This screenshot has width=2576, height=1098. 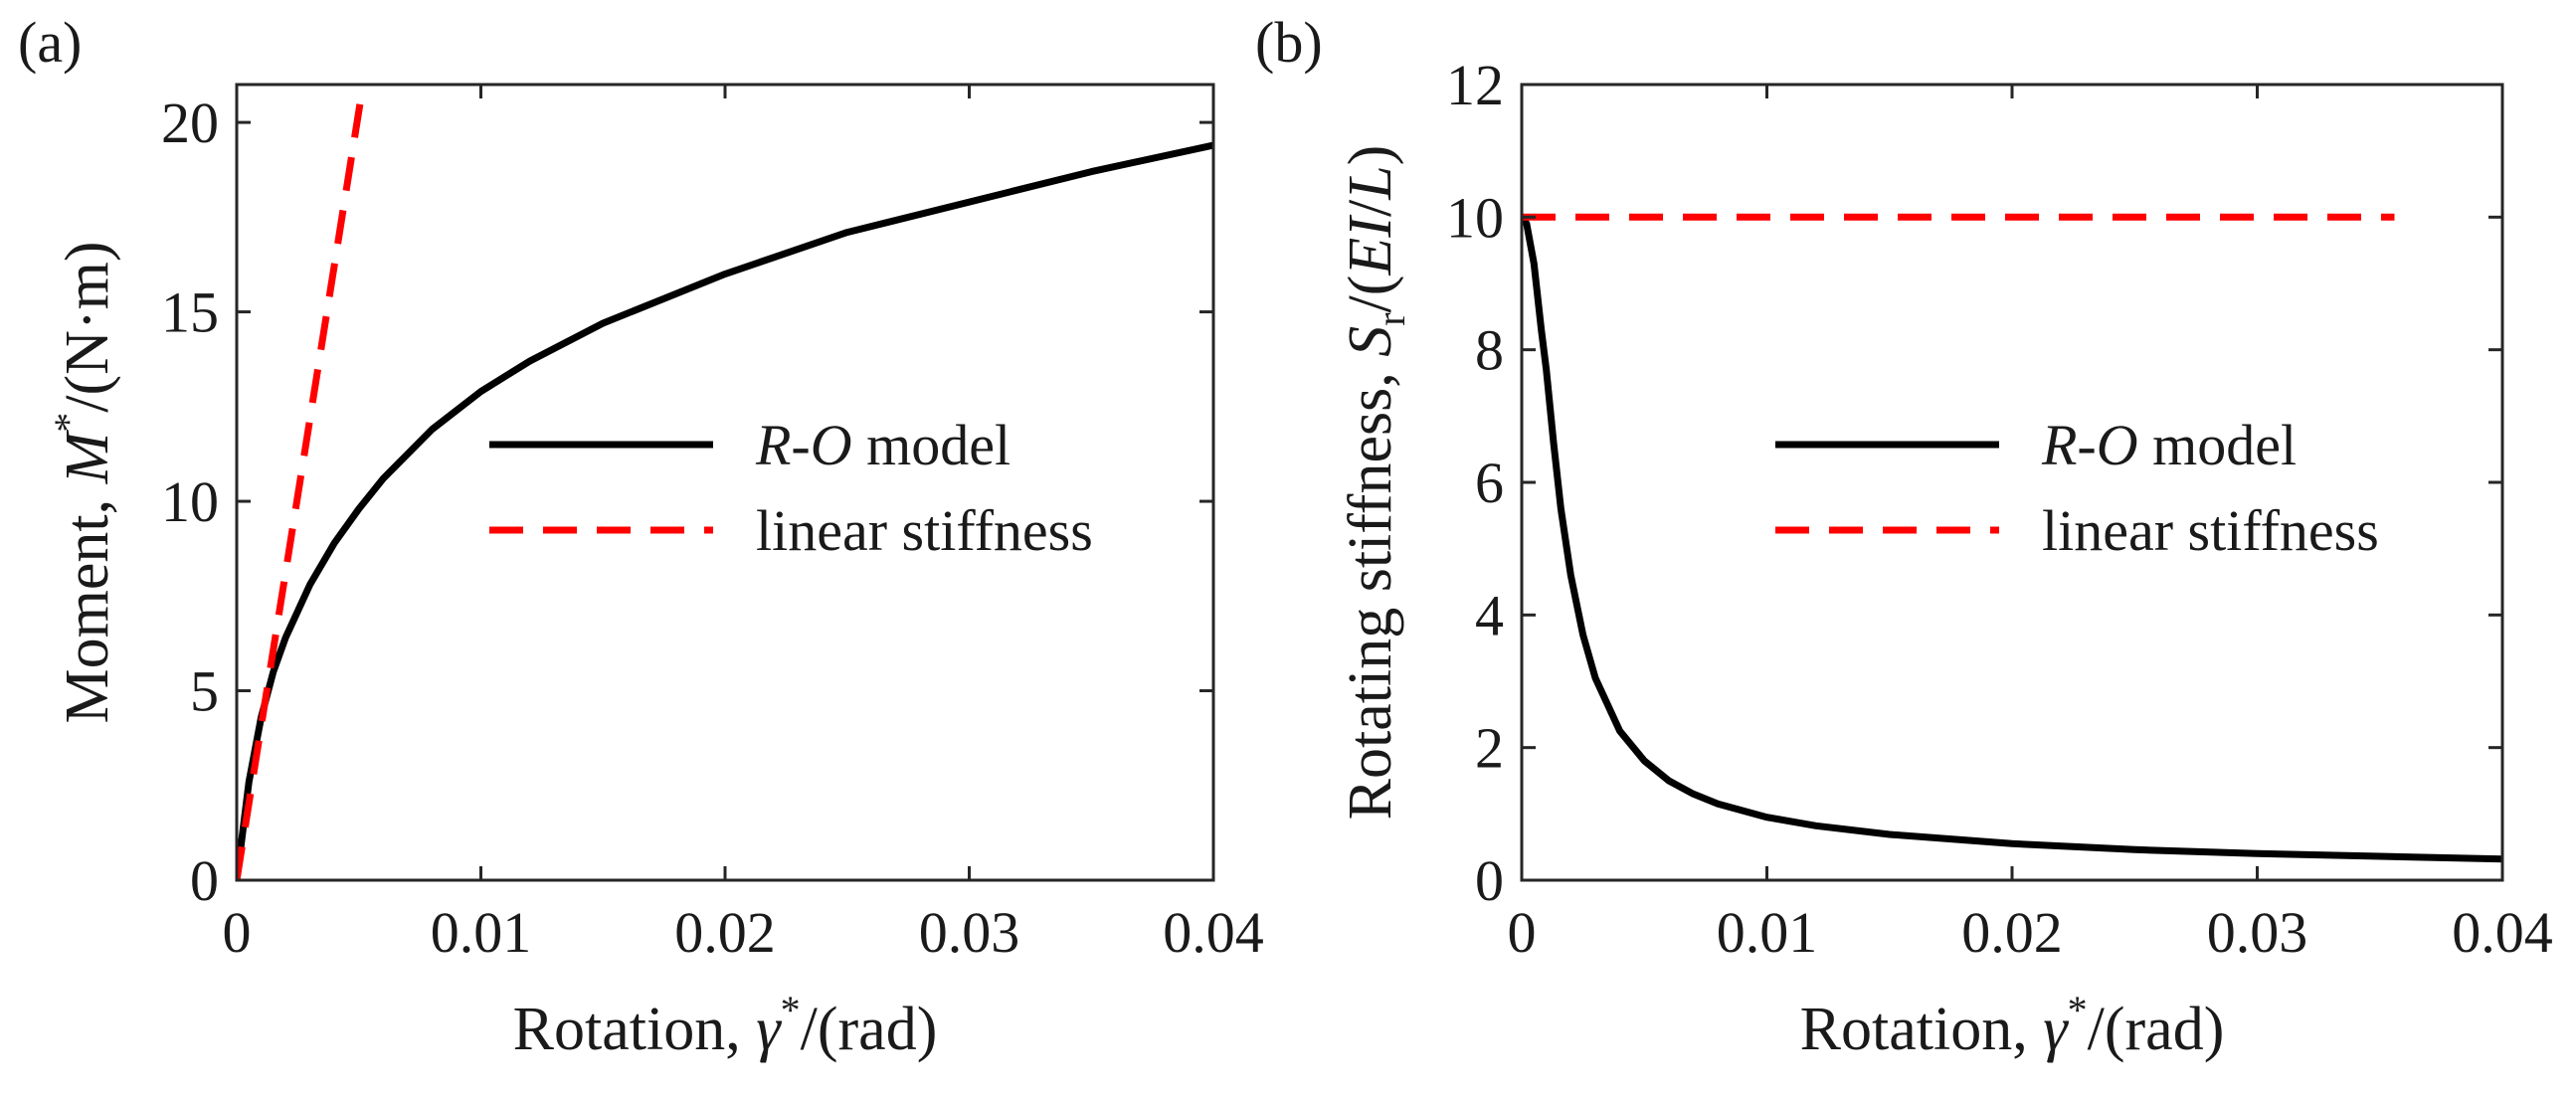 I want to click on panel-label: (a), so click(x=50, y=42).